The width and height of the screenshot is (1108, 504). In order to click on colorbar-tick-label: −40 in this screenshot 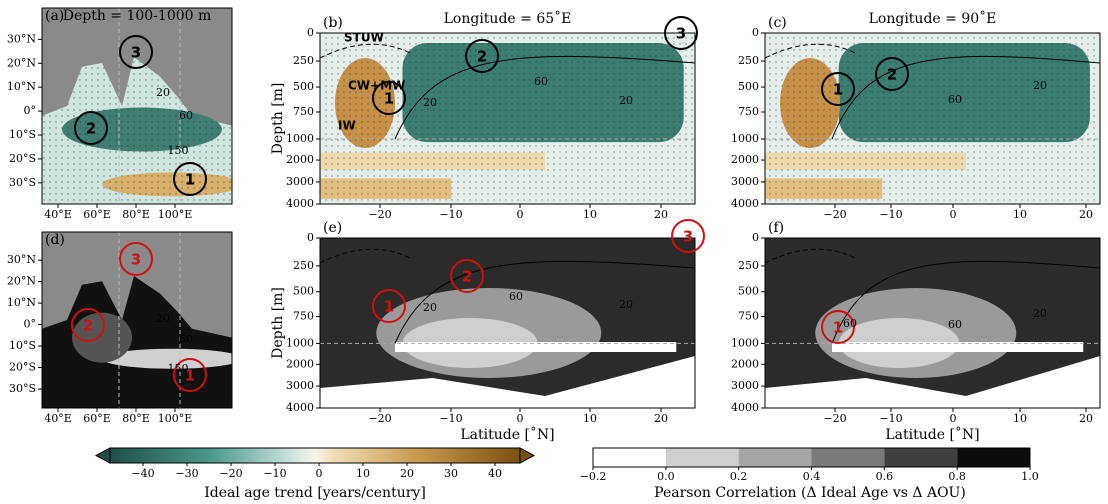, I will do `click(142, 473)`.